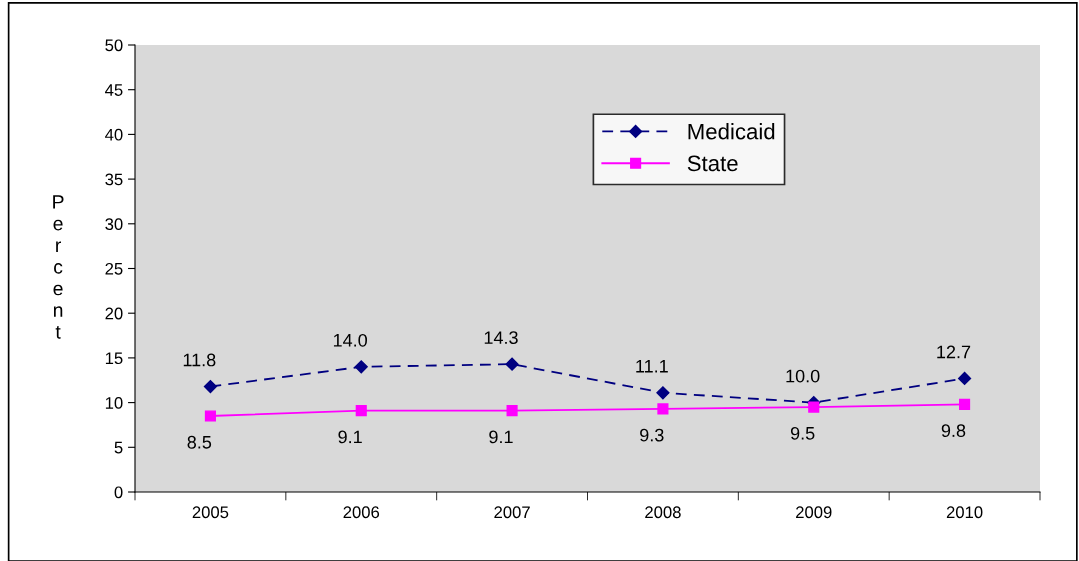 The image size is (1079, 561). What do you see at coordinates (114, 134) in the screenshot?
I see `y-tick-label: 40` at bounding box center [114, 134].